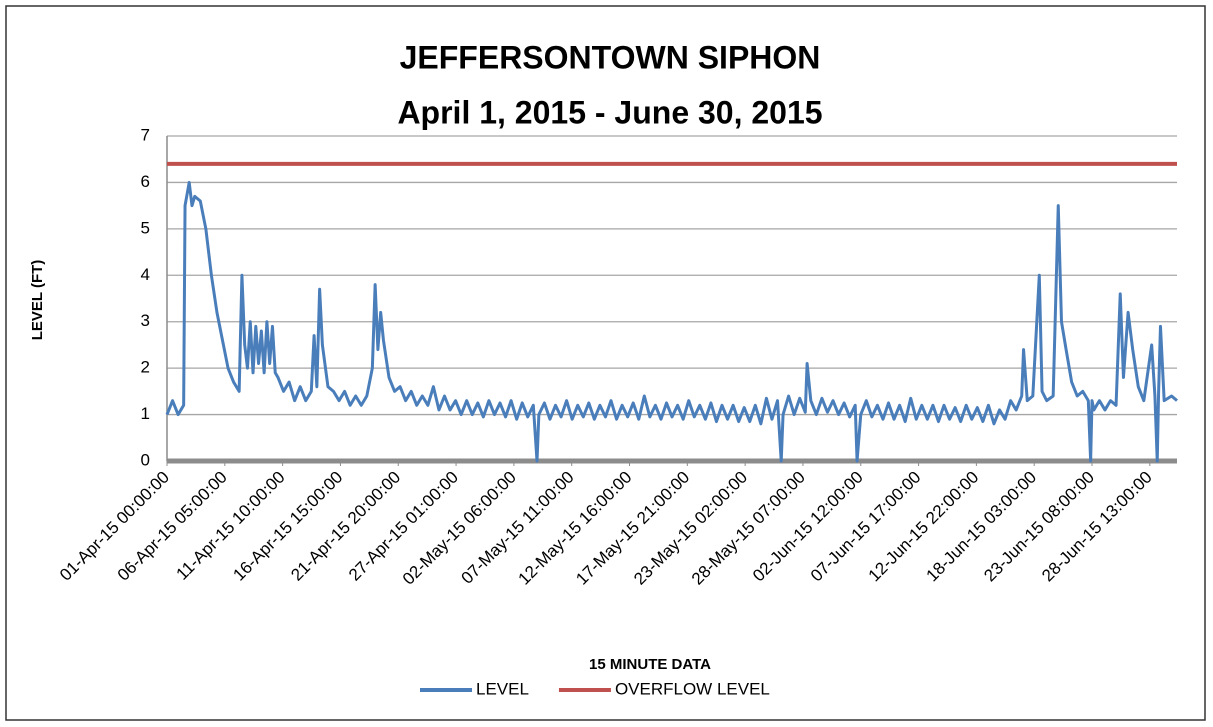 Image resolution: width=1213 pixels, height=727 pixels. I want to click on y-tick-label: 6, so click(145, 181).